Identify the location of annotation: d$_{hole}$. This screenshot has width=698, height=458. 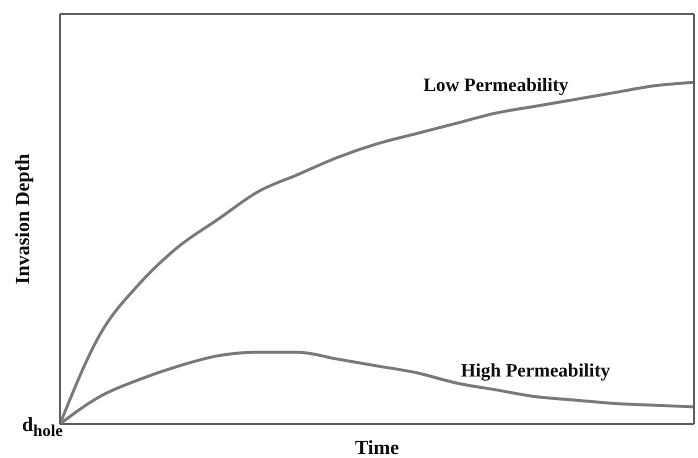
(42, 427).